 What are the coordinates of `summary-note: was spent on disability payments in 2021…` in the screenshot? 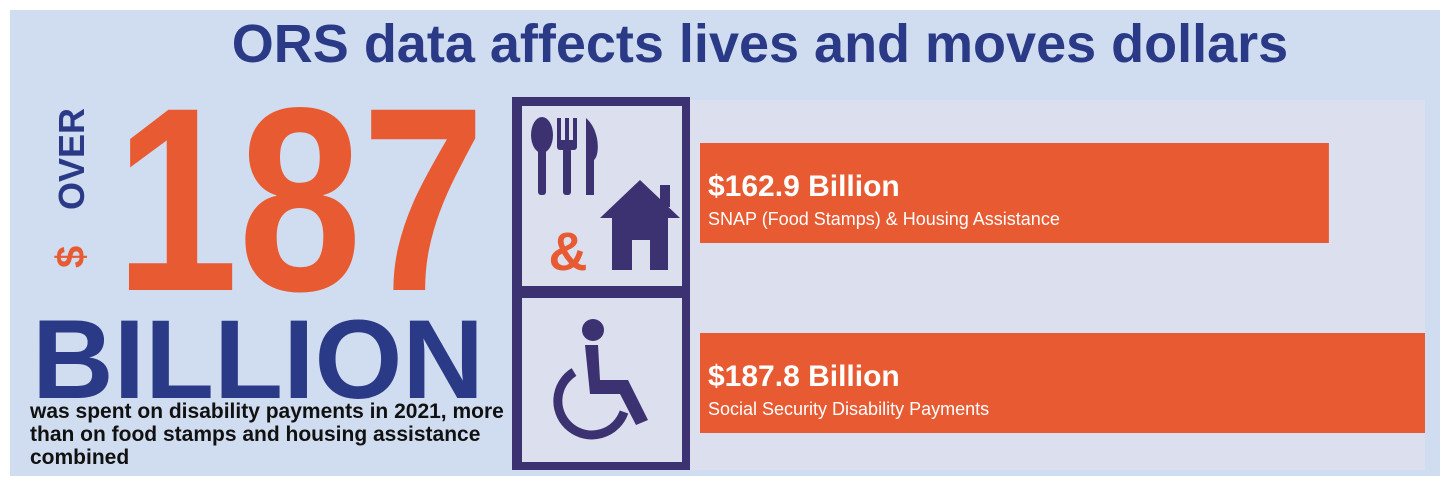 It's located at (267, 434).